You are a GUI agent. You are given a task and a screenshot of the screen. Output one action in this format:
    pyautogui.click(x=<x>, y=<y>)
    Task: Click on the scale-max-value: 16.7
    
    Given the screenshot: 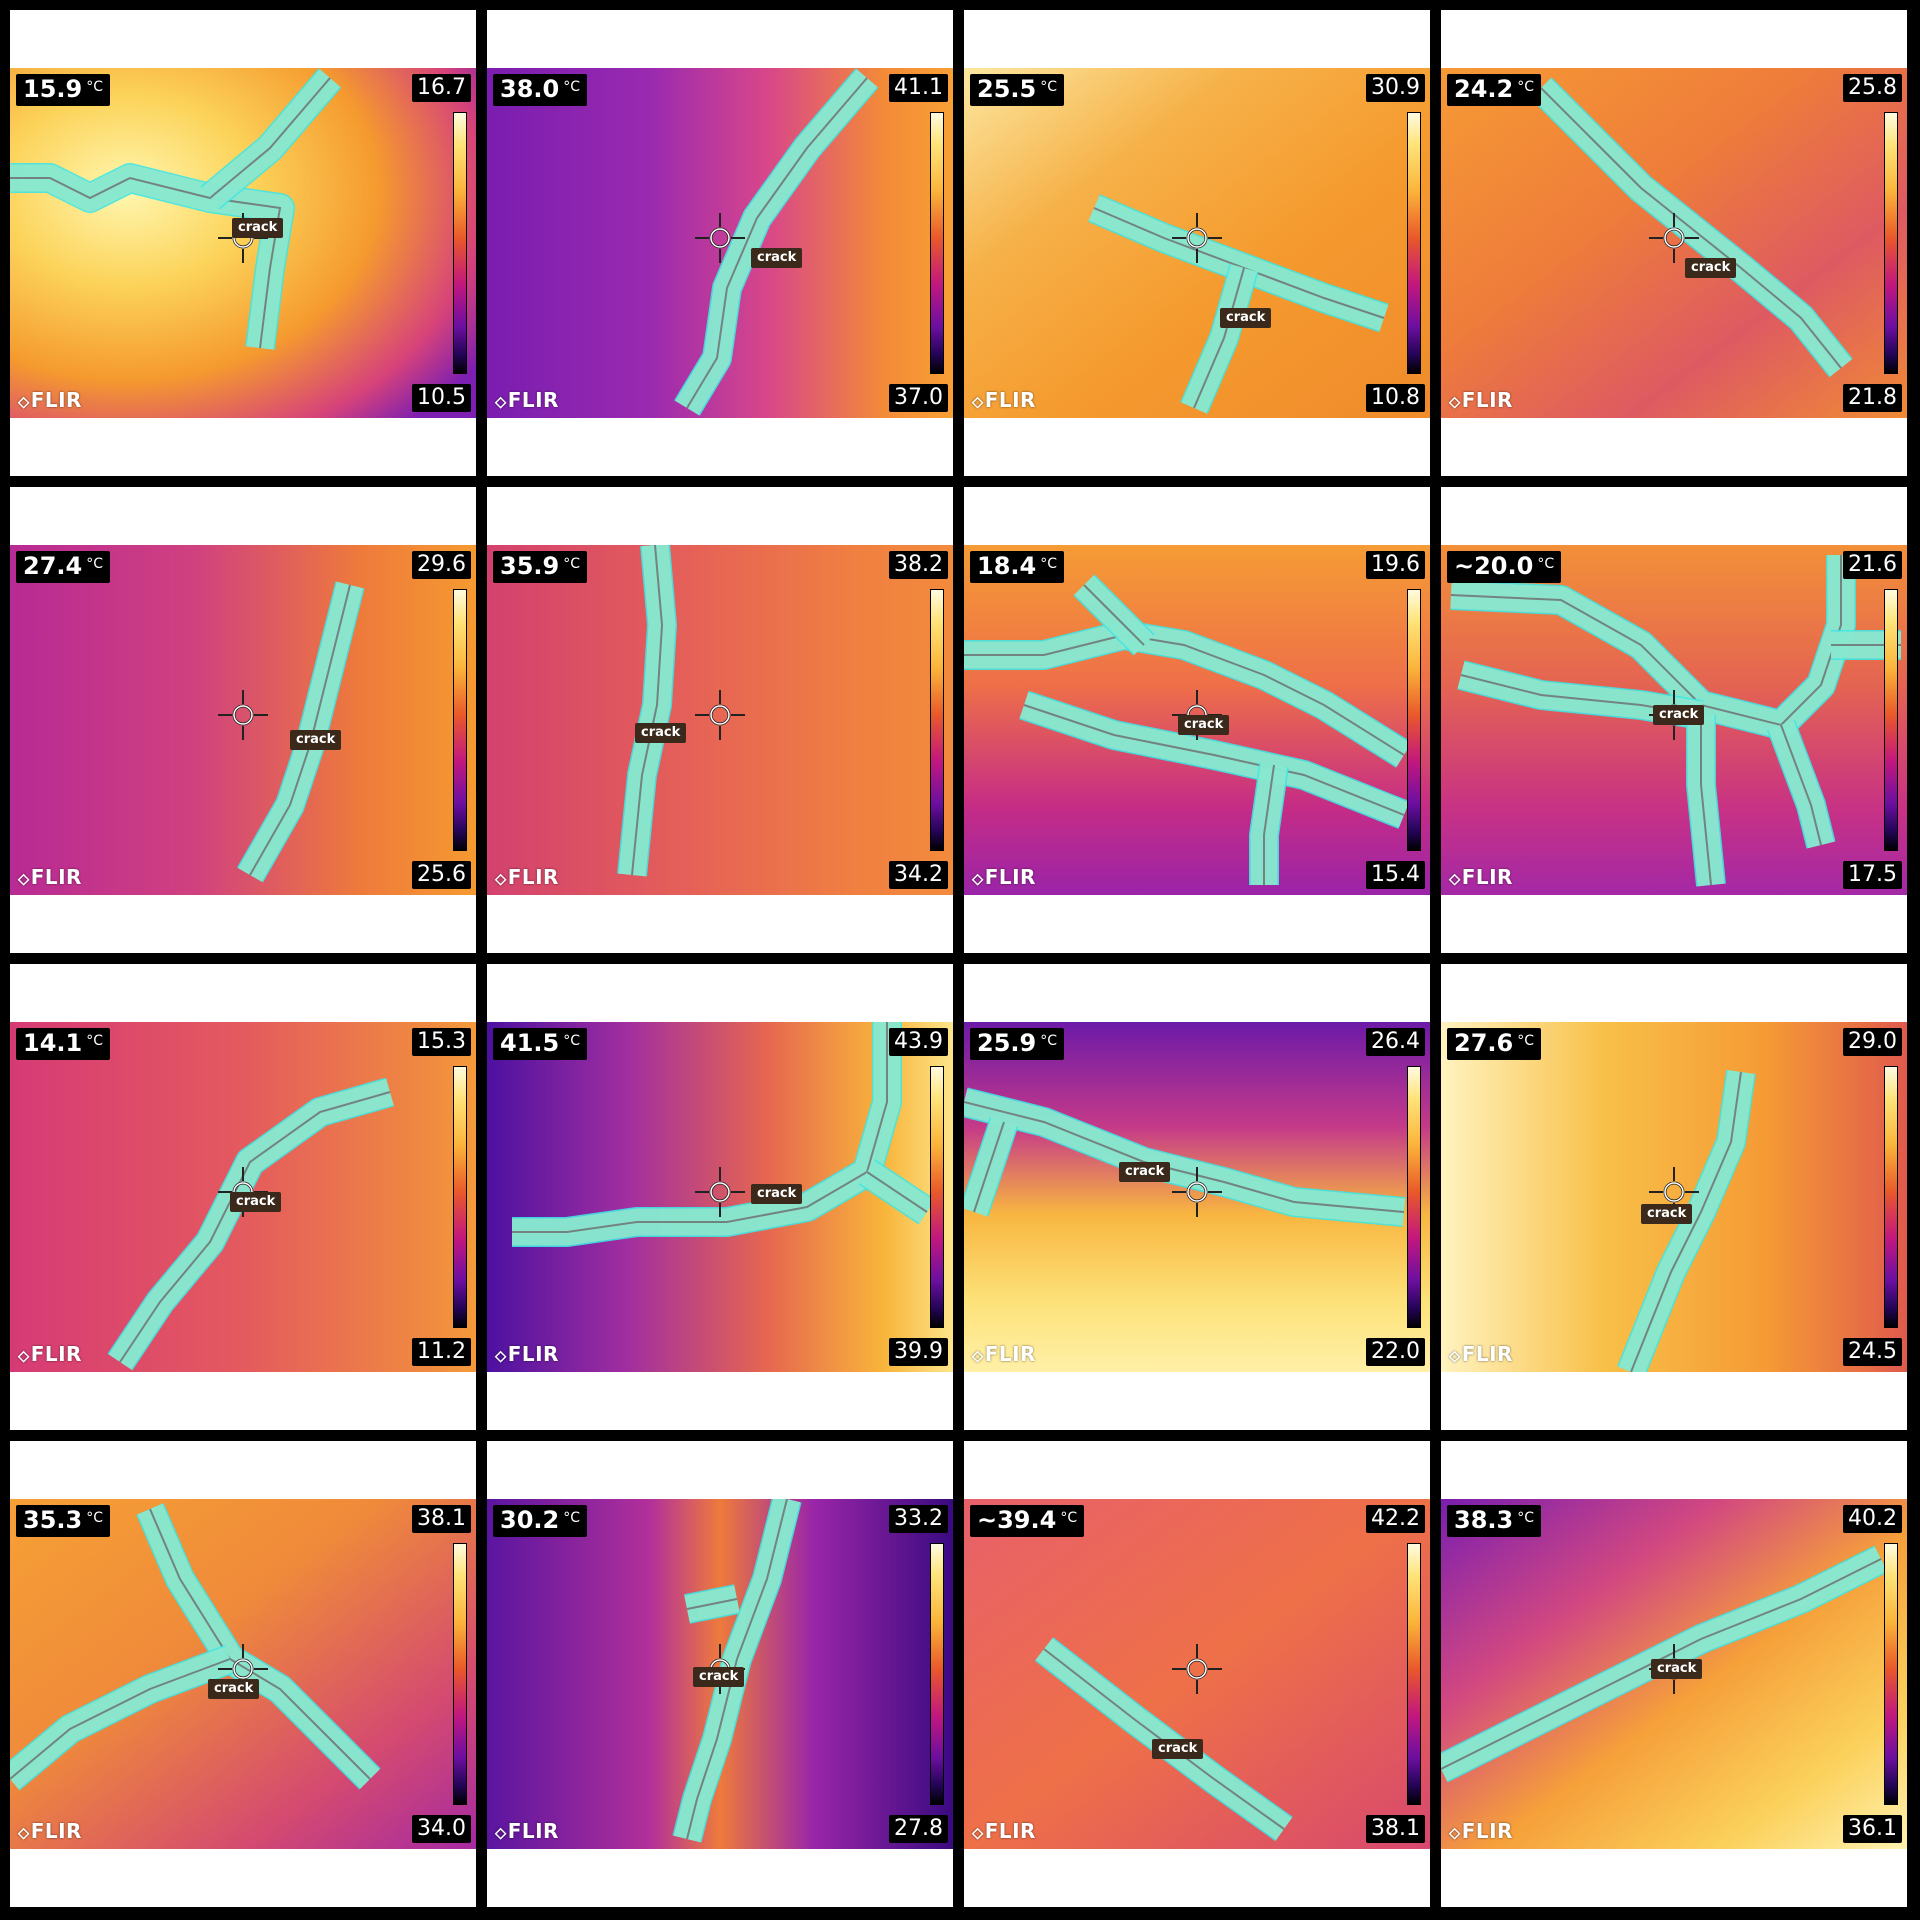 What is the action you would take?
    pyautogui.click(x=441, y=88)
    